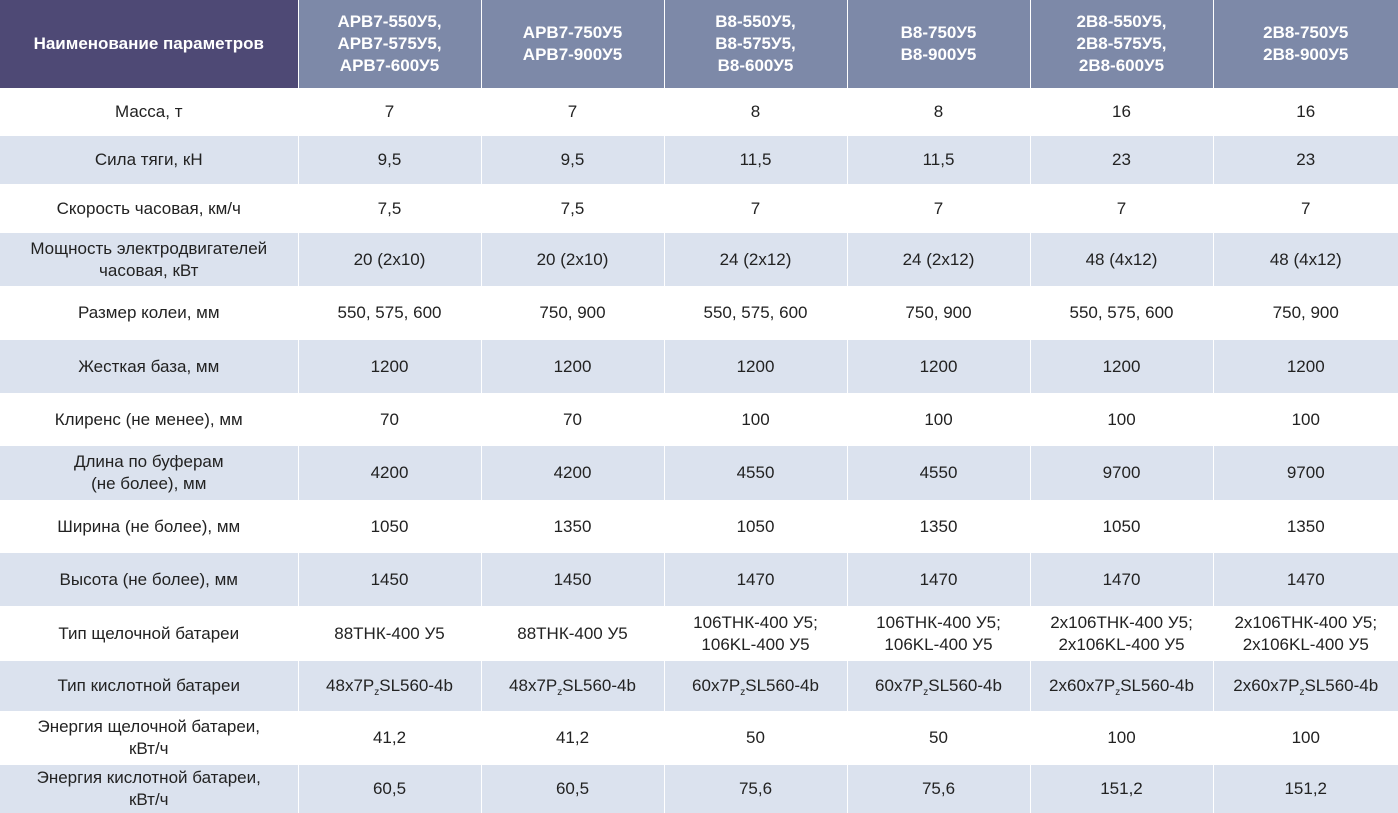  I want to click on table-cell: 1450, so click(572, 579).